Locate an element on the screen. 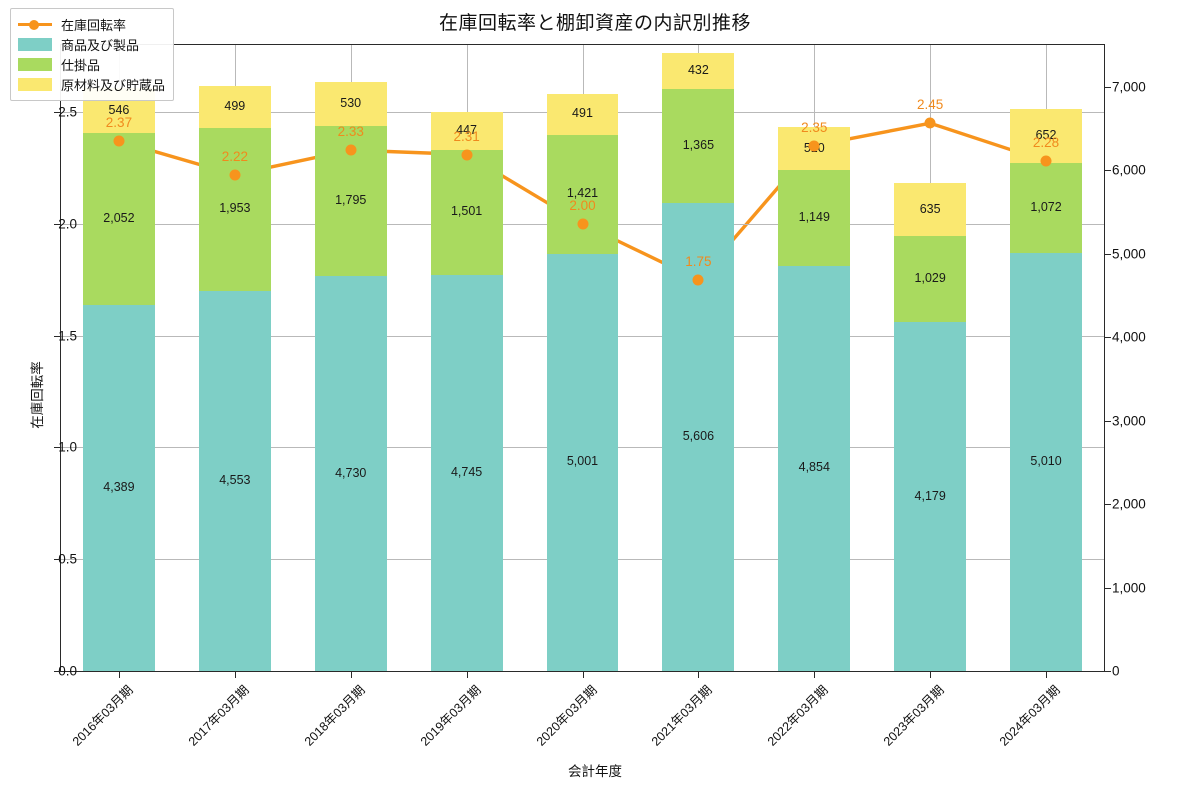  y-axis-left-tick: 2.0 is located at coordinates (67, 224).